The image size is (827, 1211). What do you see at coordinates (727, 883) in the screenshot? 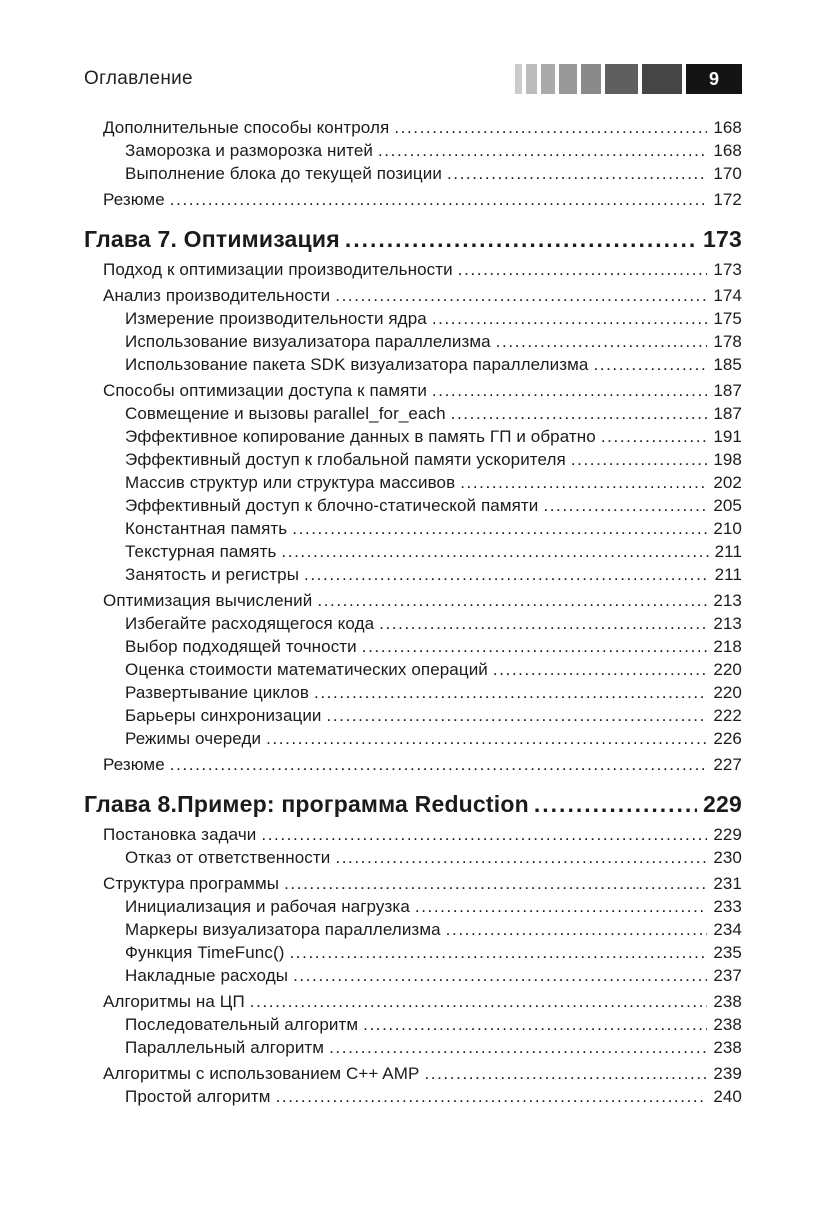
I see `toc-entry-page: 231` at bounding box center [727, 883].